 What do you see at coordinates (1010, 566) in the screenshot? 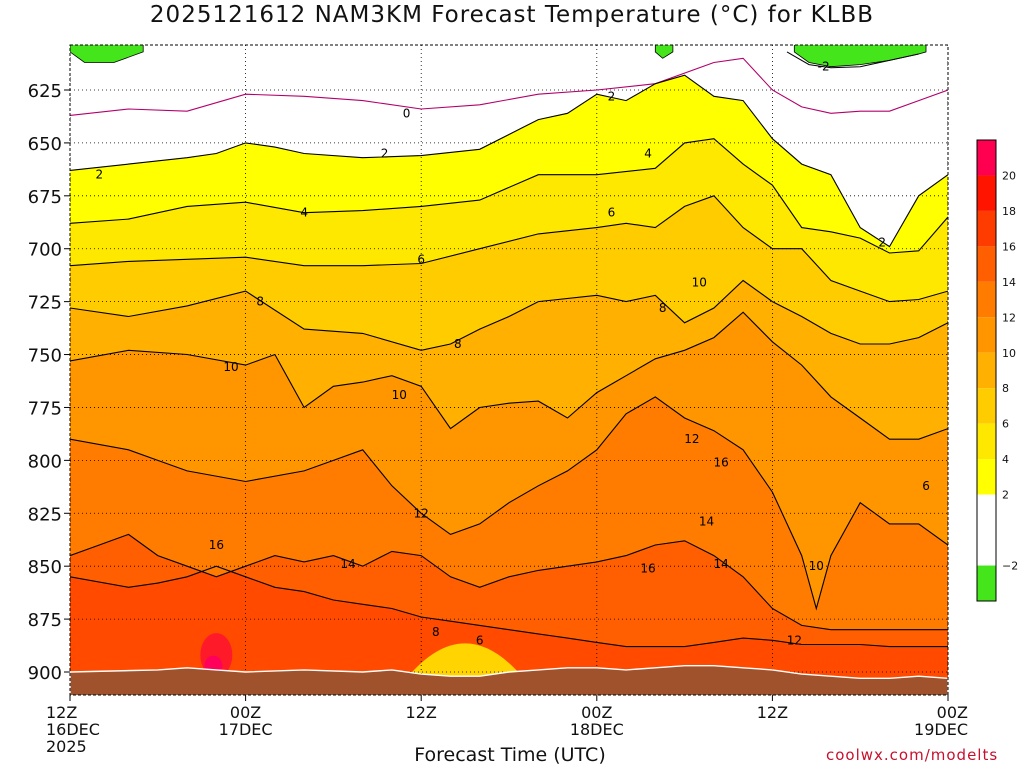
I see `colorbar-label-0: −2` at bounding box center [1010, 566].